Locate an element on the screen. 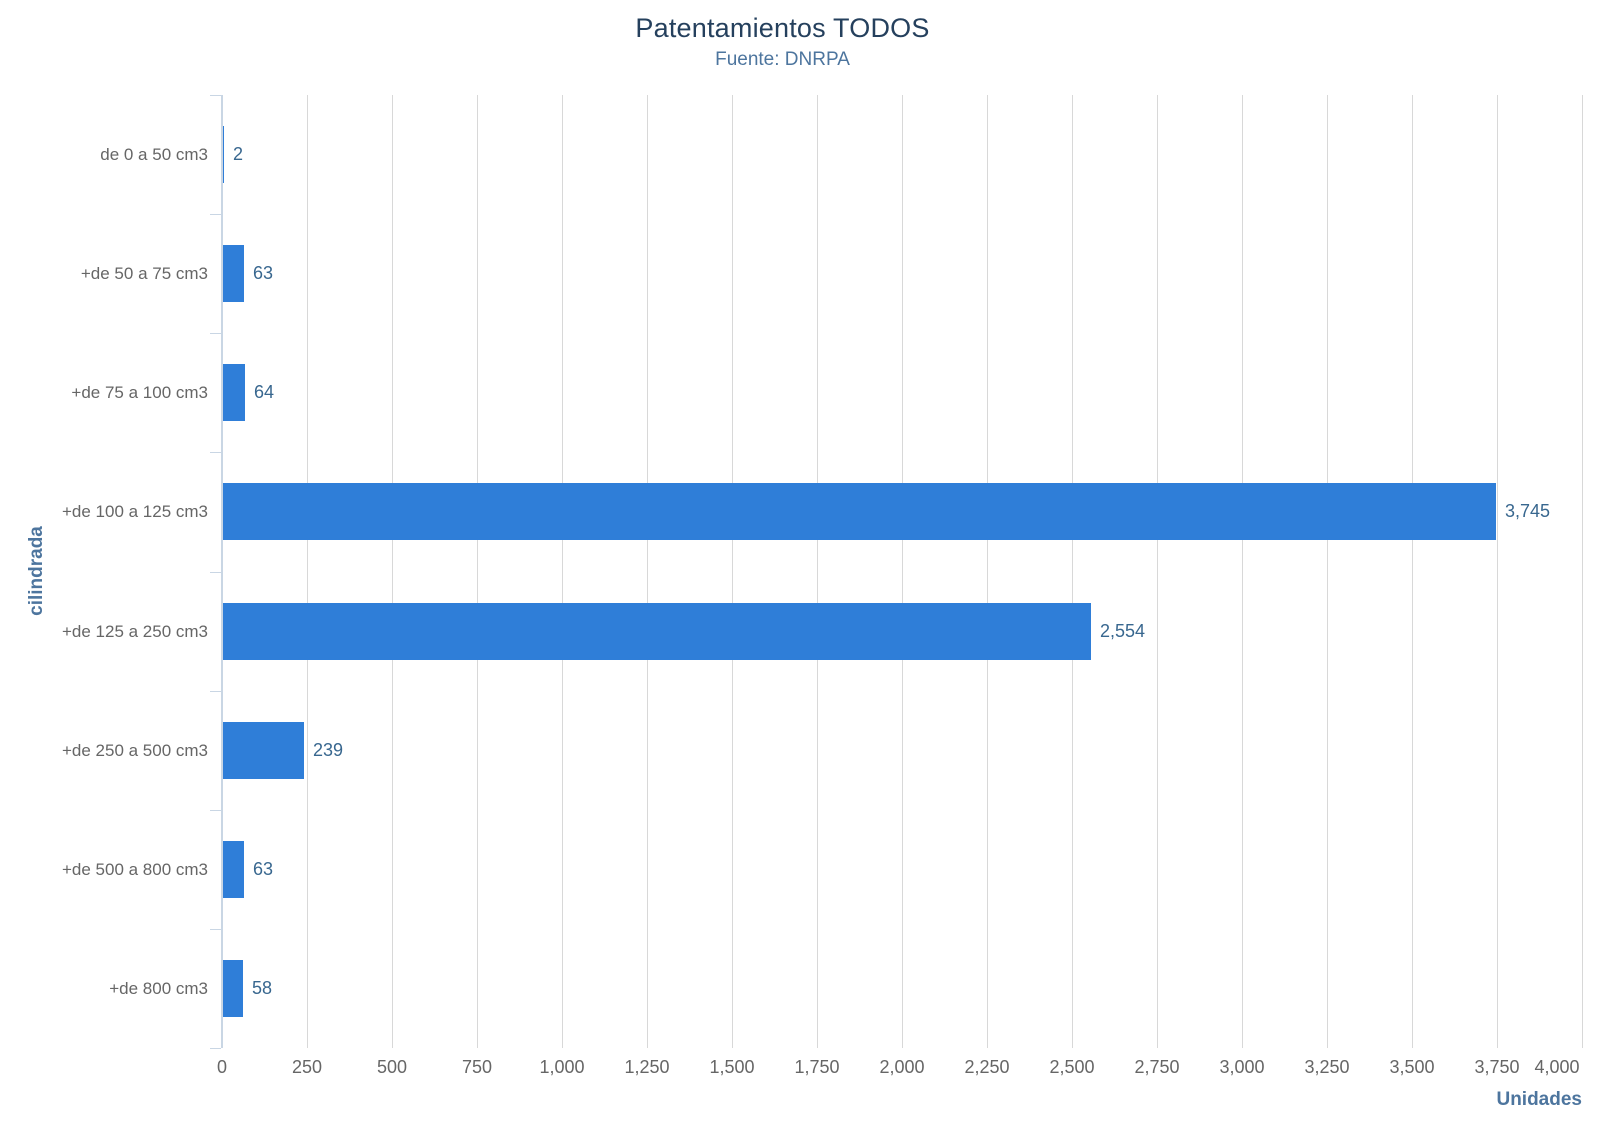 The width and height of the screenshot is (1600, 1143). chart-row: +de 100 a 125 cm3 3,745 is located at coordinates (800, 511).